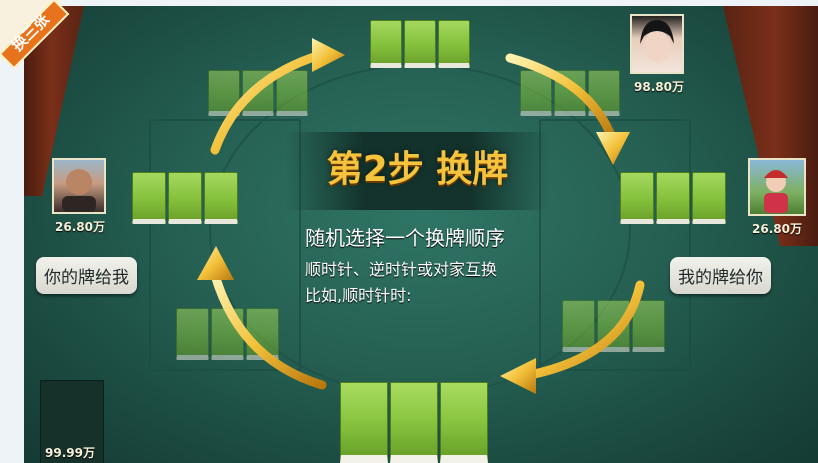 Image resolution: width=818 pixels, height=463 pixels. What do you see at coordinates (405, 238) in the screenshot?
I see `instruction-main: 随机选择一个换牌顺序` at bounding box center [405, 238].